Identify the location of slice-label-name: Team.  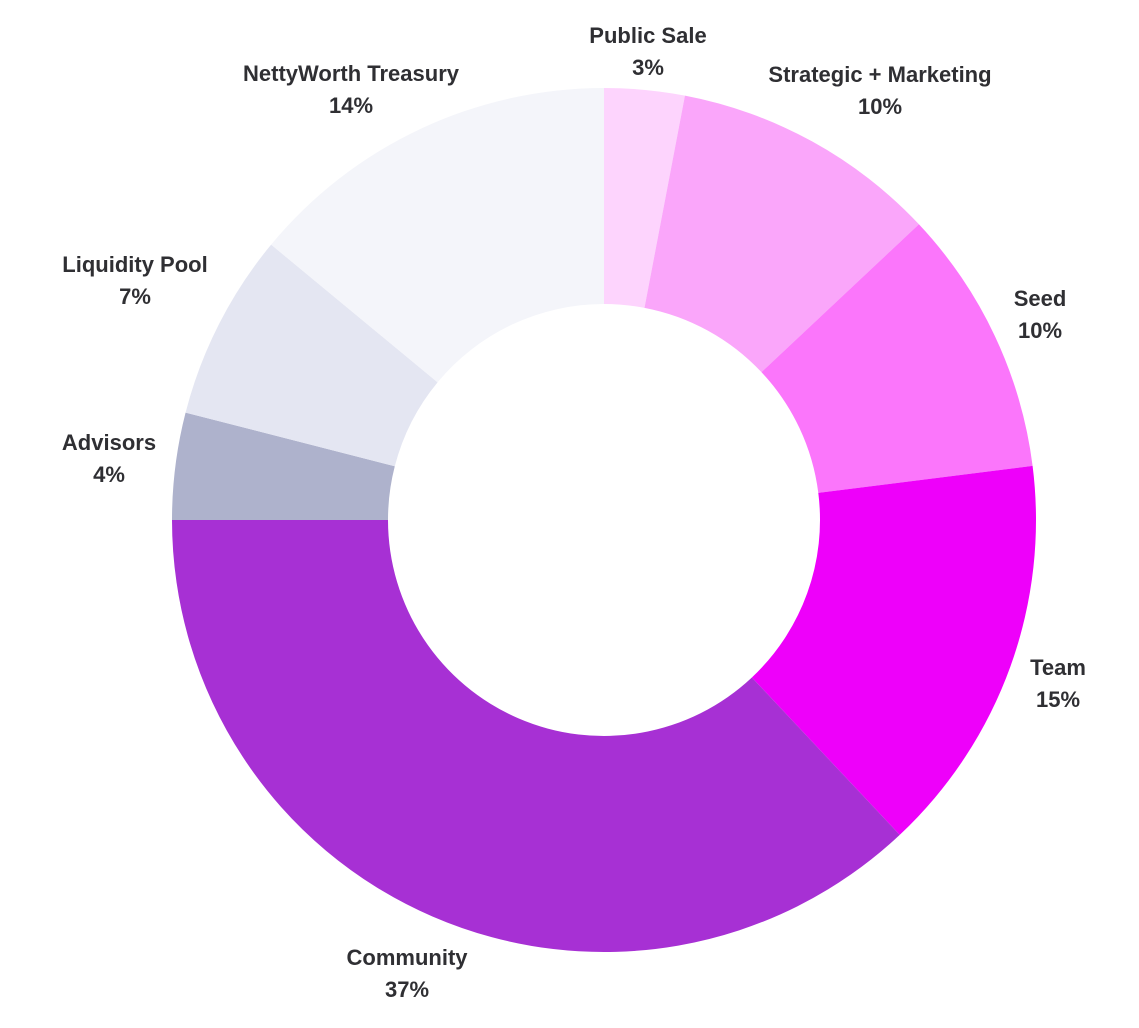
(1058, 667).